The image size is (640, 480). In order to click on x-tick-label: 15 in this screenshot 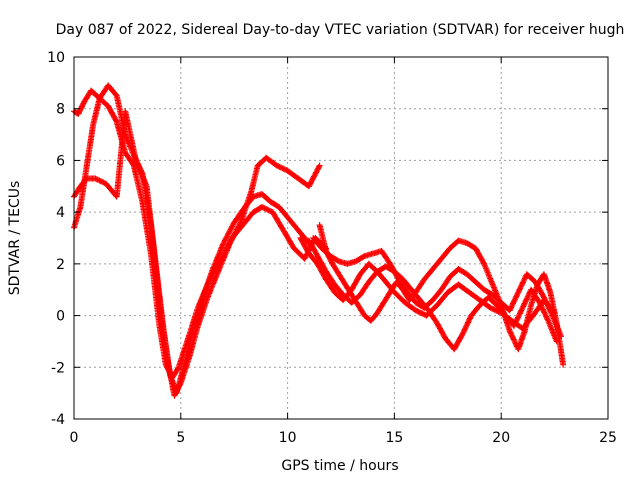, I will do `click(394, 438)`.